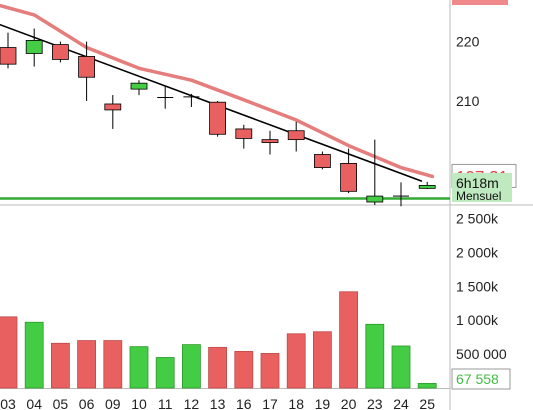  What do you see at coordinates (270, 403) in the screenshot?
I see `x-tick-label: 17` at bounding box center [270, 403].